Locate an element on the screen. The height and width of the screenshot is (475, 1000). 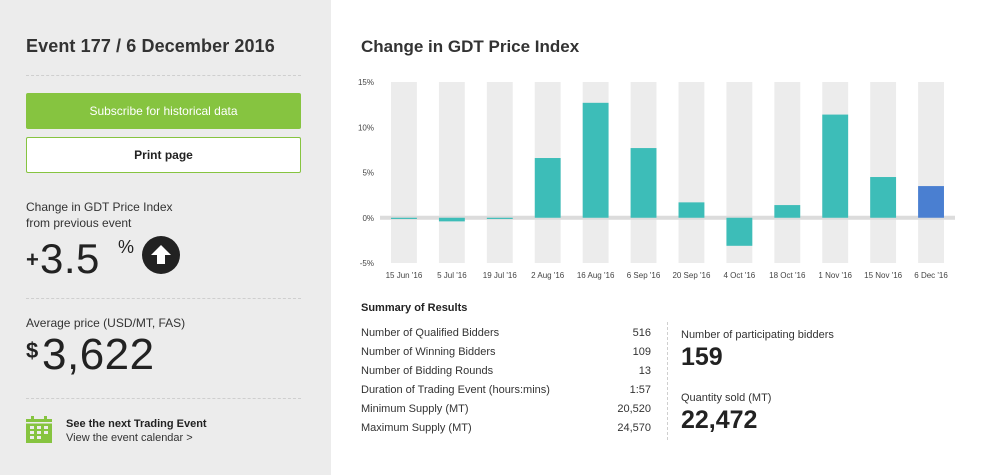
change-unit: % is located at coordinates (126, 247).